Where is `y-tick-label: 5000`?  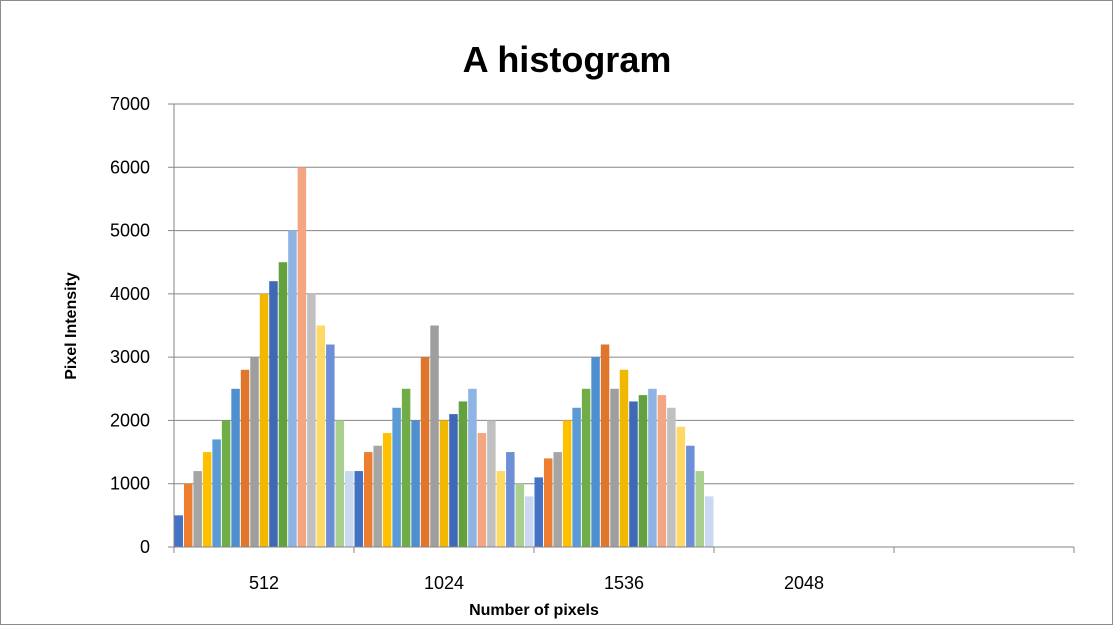
y-tick-label: 5000 is located at coordinates (130, 231).